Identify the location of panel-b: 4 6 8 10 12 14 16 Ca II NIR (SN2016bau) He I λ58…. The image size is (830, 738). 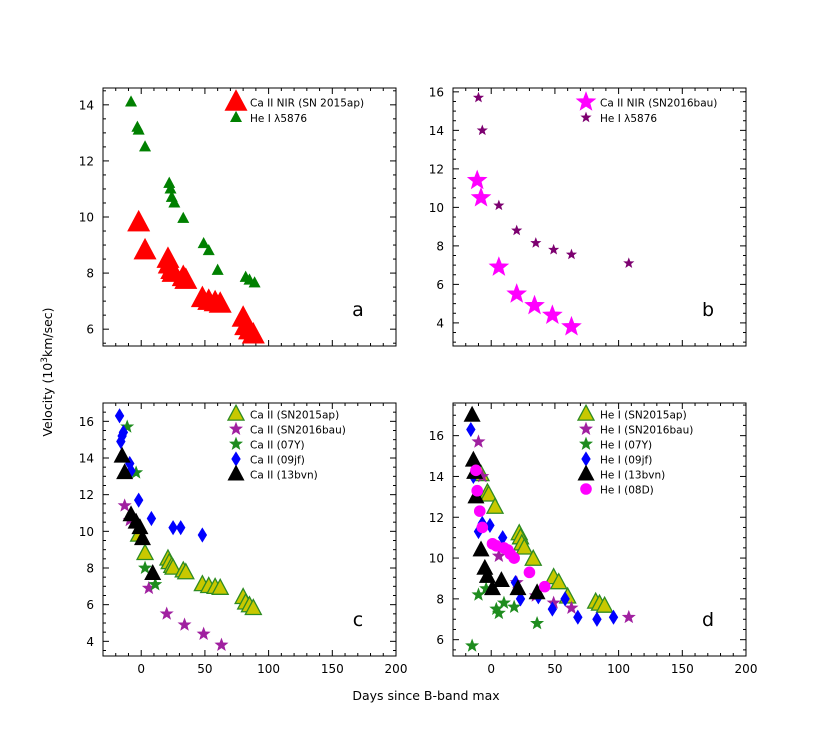
(588, 216).